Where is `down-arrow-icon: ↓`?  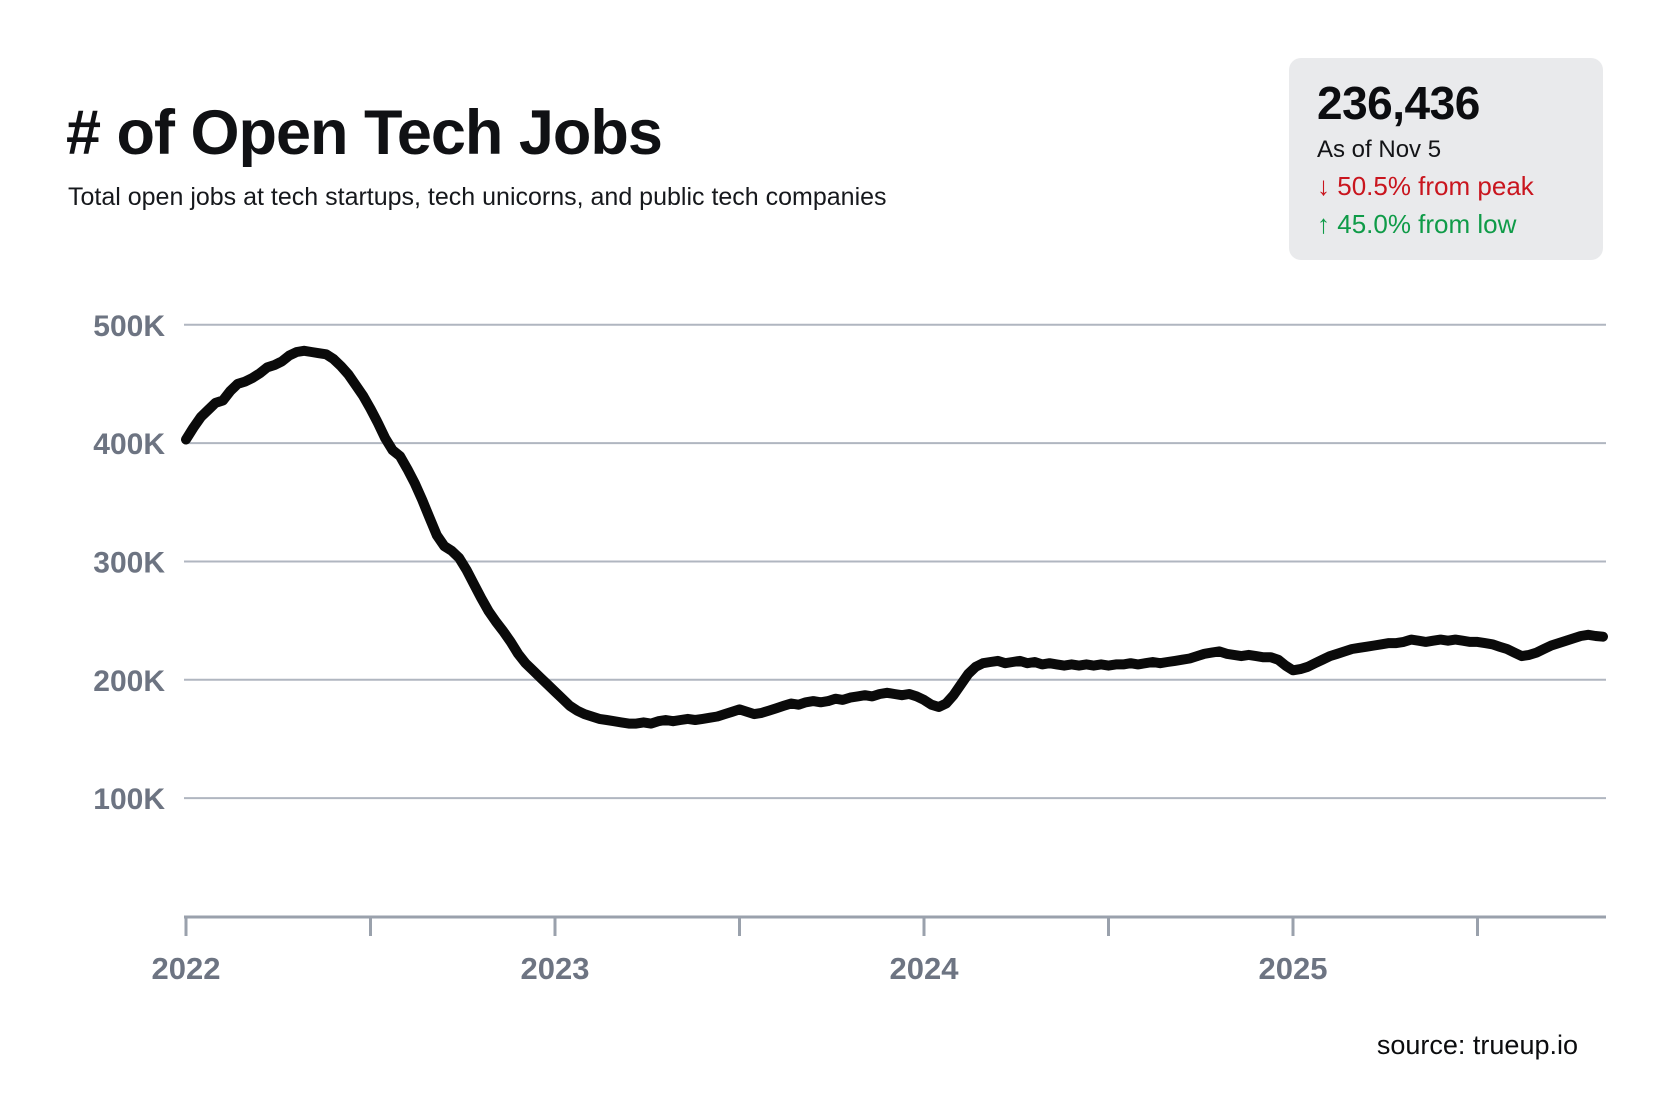
down-arrow-icon: ↓ is located at coordinates (1323, 185).